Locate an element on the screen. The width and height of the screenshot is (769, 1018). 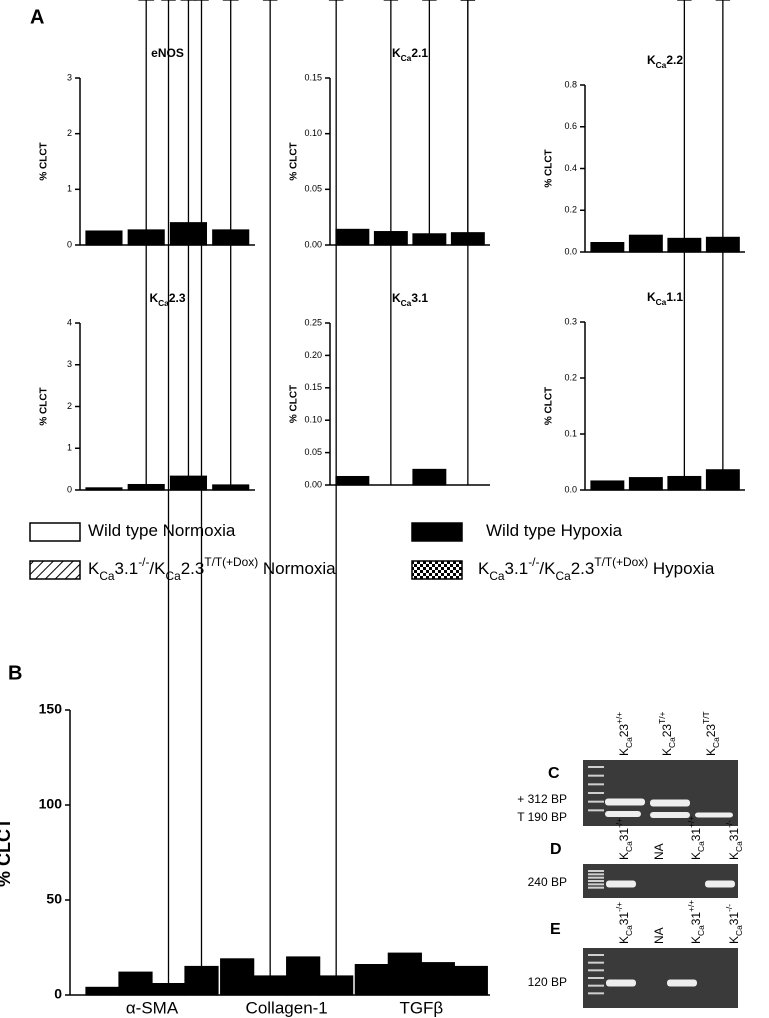
y-tick-label: 0.1 is located at coordinates (570, 433).